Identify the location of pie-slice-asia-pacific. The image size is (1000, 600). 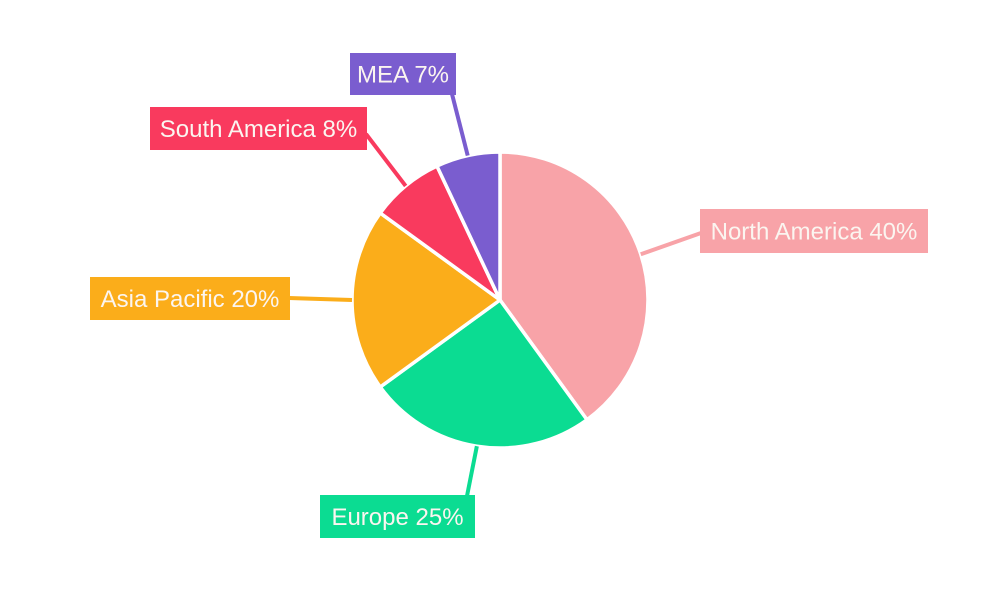
(426, 300).